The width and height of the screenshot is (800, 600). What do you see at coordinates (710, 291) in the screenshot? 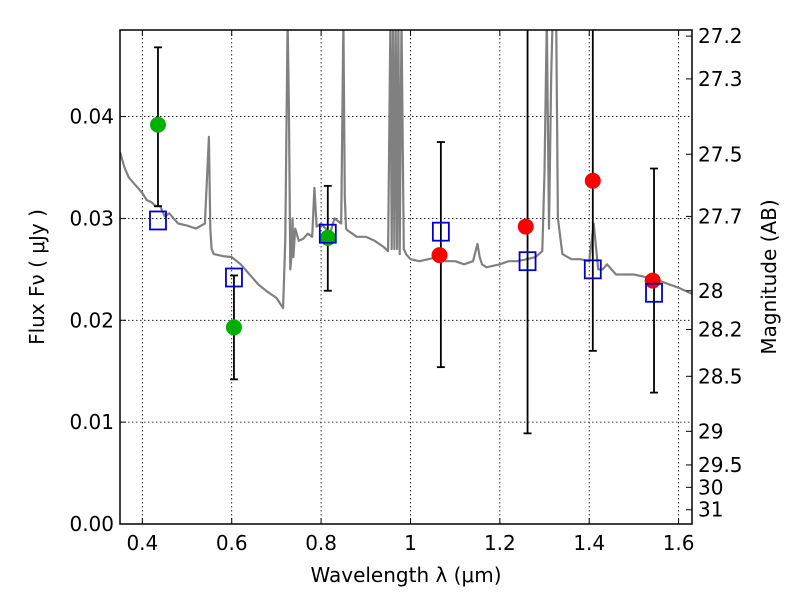
I see `y2-tick-label: 28` at bounding box center [710, 291].